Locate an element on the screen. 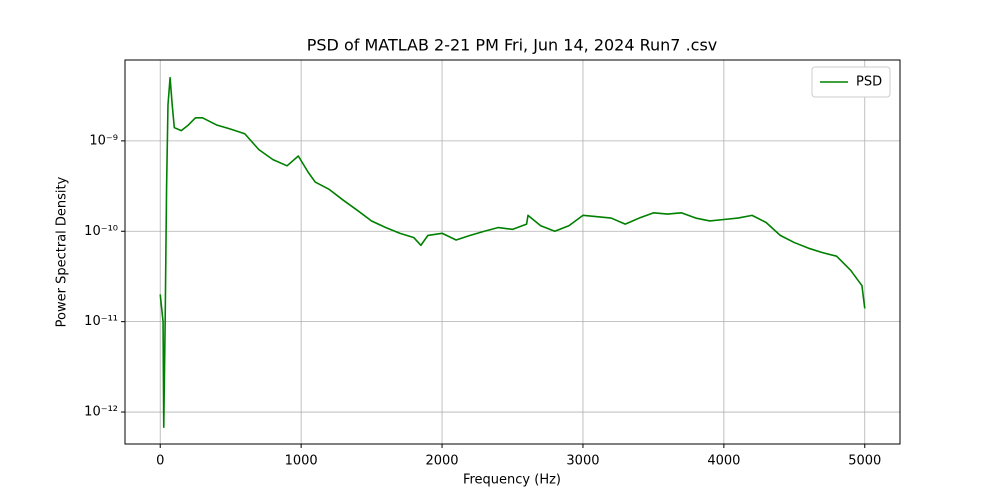 This screenshot has width=1000, height=504. legend-label: PSD is located at coordinates (869, 82).